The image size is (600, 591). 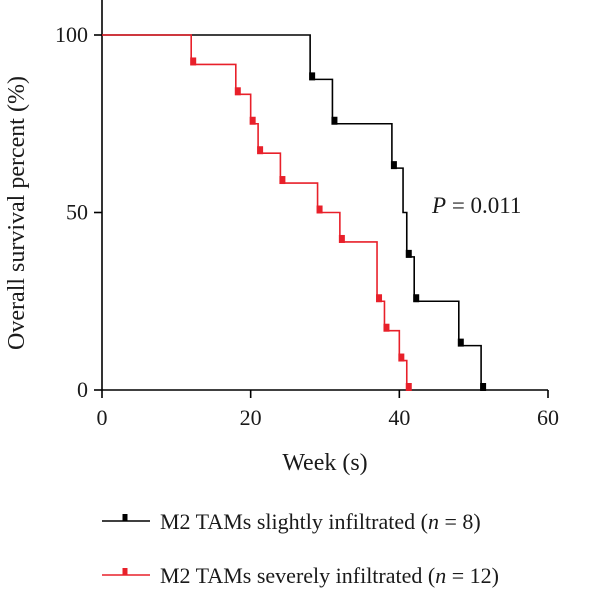 What do you see at coordinates (251, 417) in the screenshot?
I see `x-tick-label: 20` at bounding box center [251, 417].